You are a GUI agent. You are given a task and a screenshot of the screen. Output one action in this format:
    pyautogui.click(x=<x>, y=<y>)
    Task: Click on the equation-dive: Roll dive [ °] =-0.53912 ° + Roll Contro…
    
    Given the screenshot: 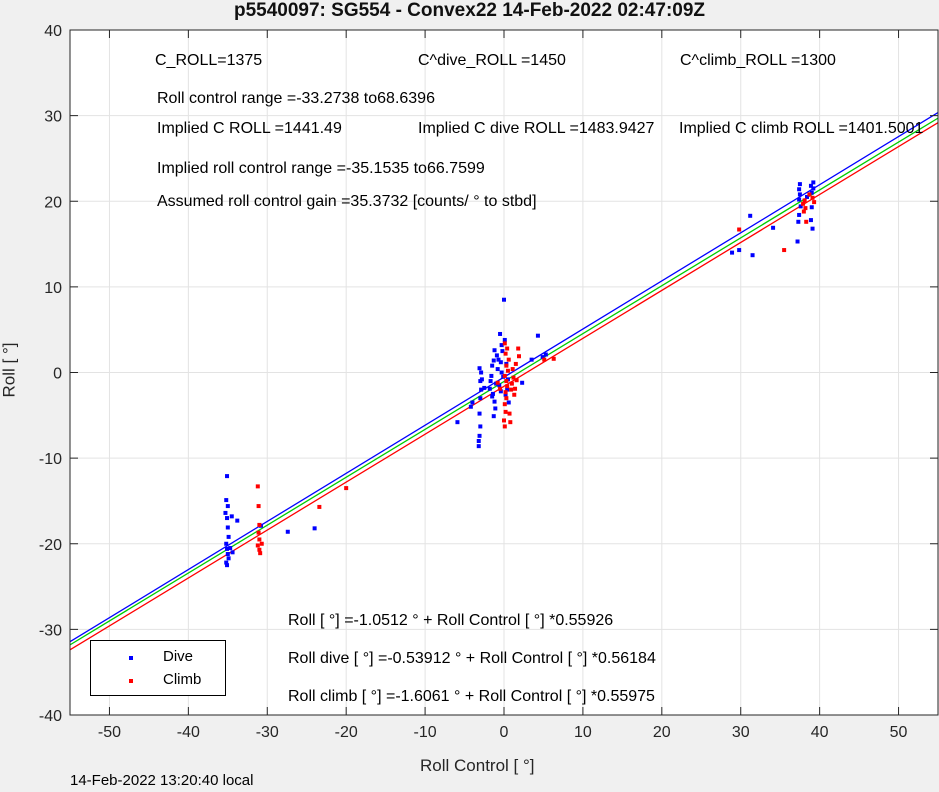 What is the action you would take?
    pyautogui.click(x=472, y=658)
    